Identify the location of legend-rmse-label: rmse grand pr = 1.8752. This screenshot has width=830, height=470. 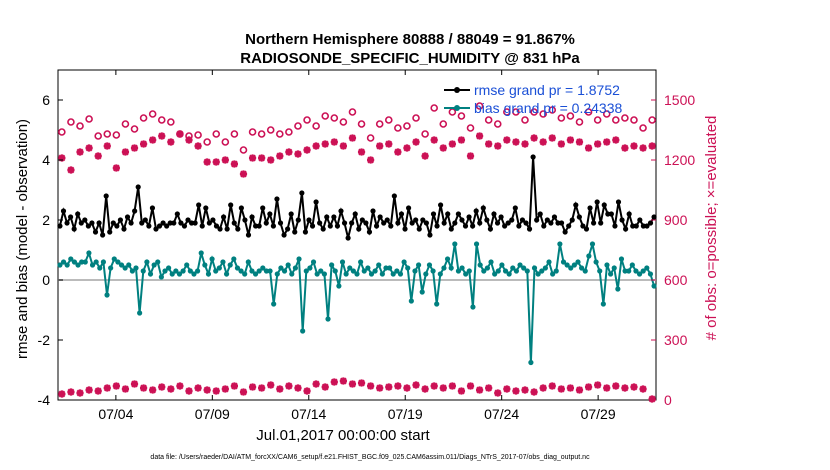
(547, 90).